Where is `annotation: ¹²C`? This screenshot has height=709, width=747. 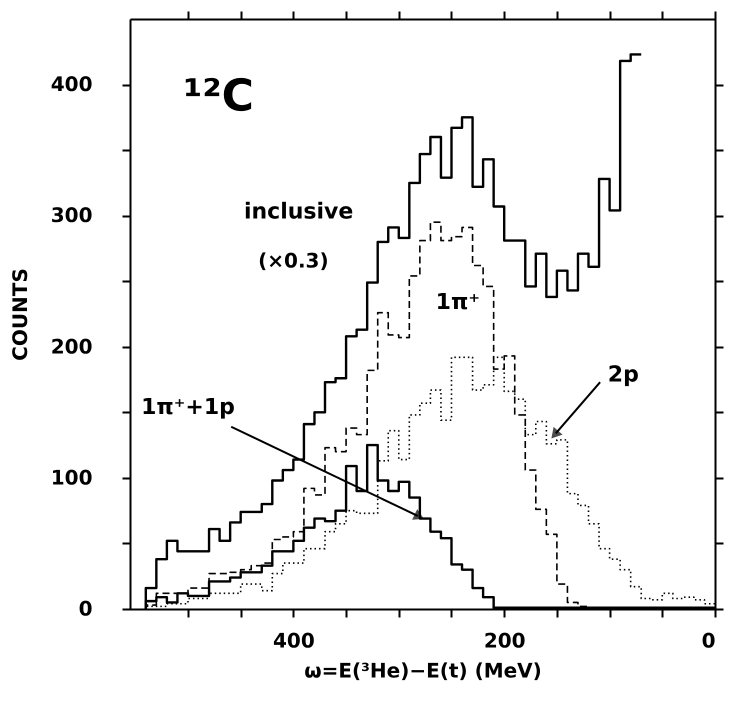 annotation: ¹²C is located at coordinates (218, 96).